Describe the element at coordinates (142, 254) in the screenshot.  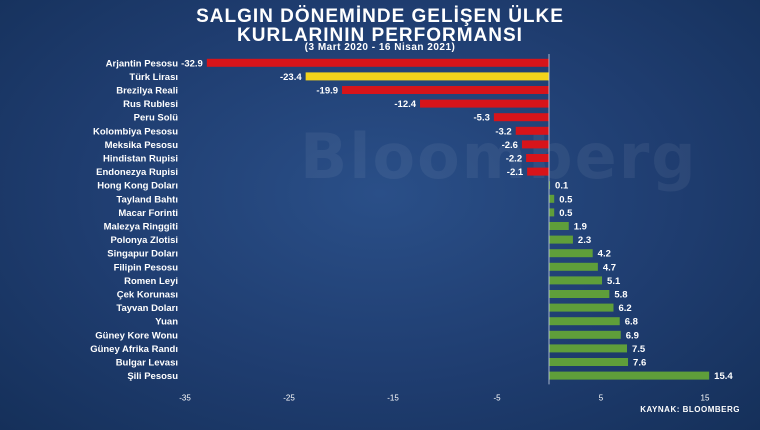
I see `category-label: Singapur Doları` at that location.